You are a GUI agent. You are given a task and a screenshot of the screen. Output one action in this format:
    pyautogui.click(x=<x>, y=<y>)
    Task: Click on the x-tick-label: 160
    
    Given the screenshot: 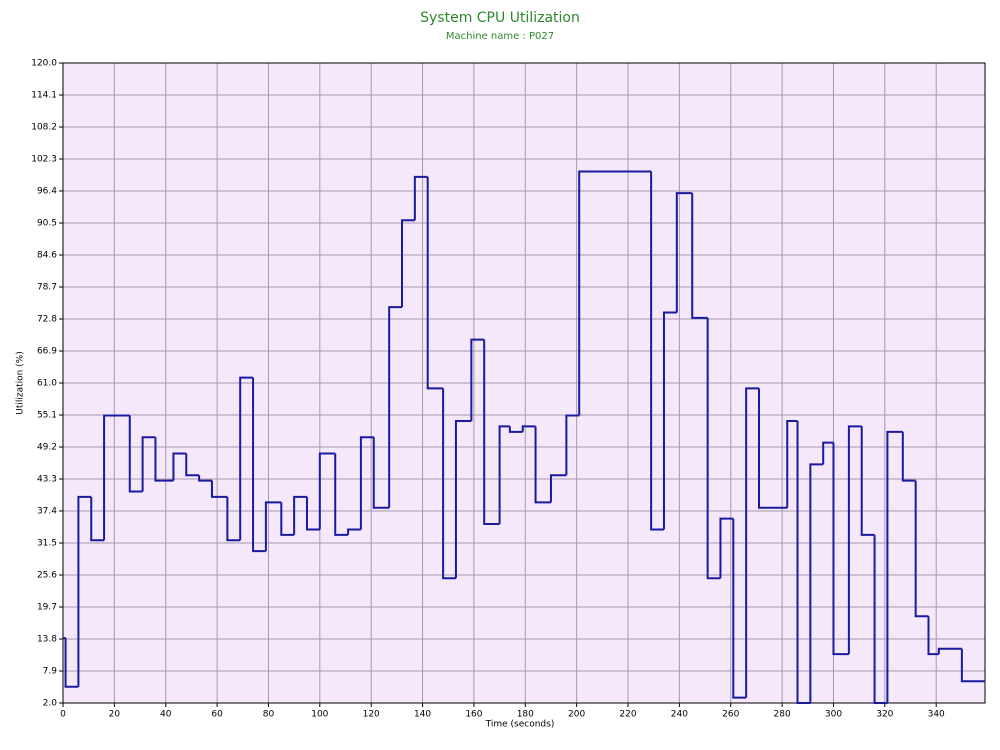 What is the action you would take?
    pyautogui.click(x=473, y=715)
    